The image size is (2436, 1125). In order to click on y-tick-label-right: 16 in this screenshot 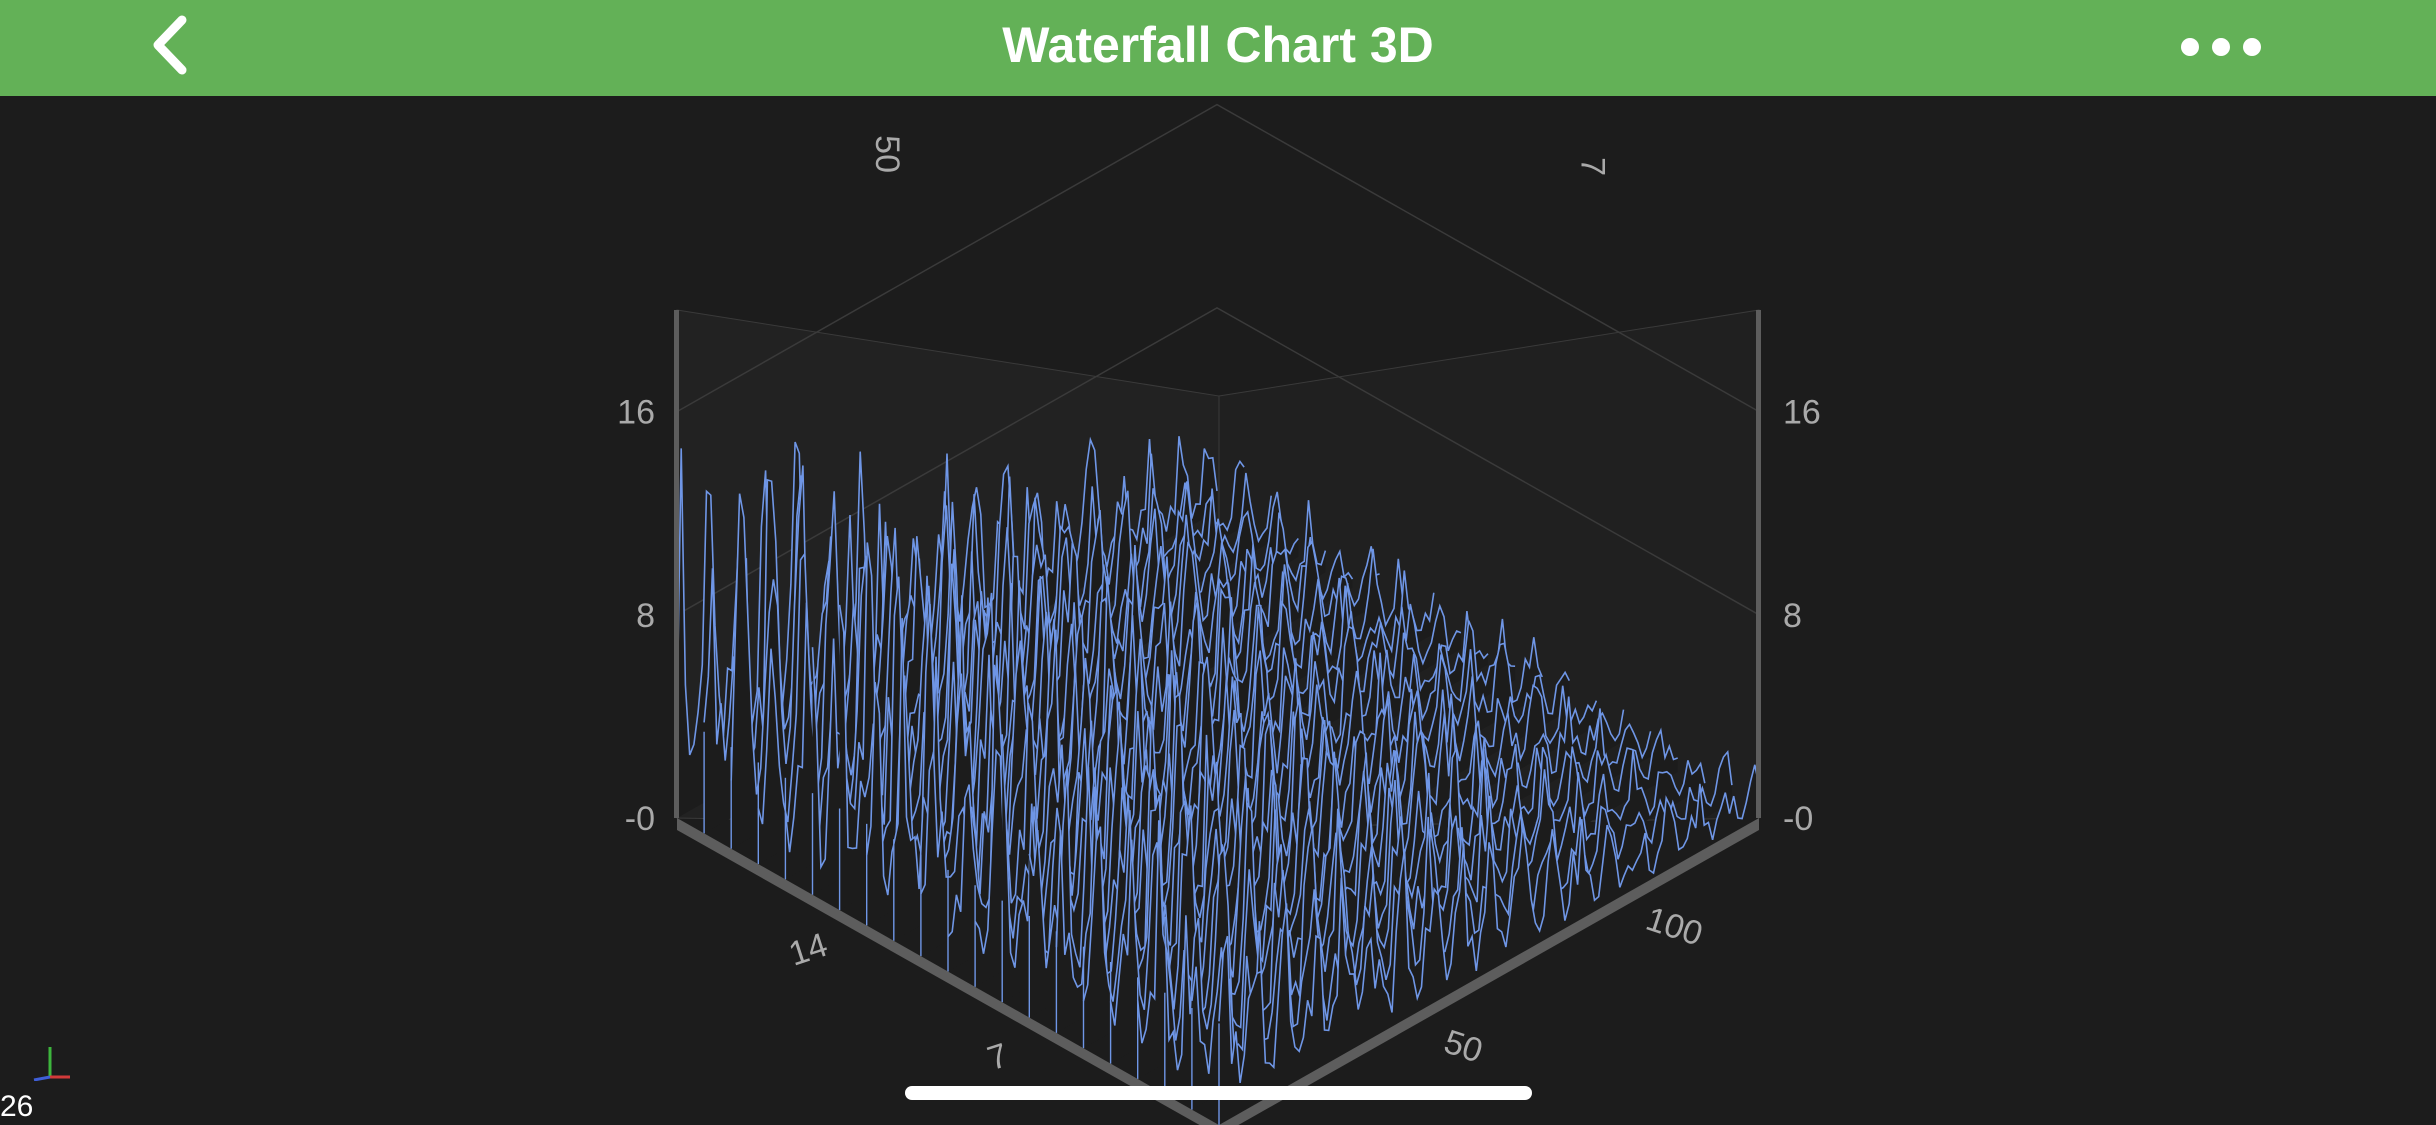, I will do `click(1802, 413)`.